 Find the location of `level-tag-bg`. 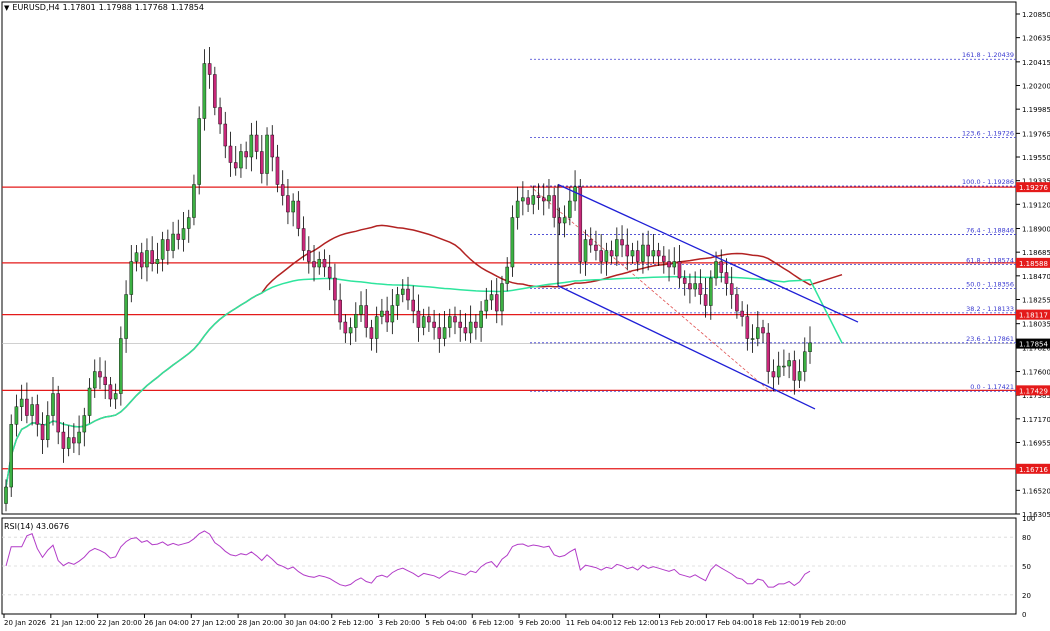

level-tag-bg is located at coordinates (1033, 314).